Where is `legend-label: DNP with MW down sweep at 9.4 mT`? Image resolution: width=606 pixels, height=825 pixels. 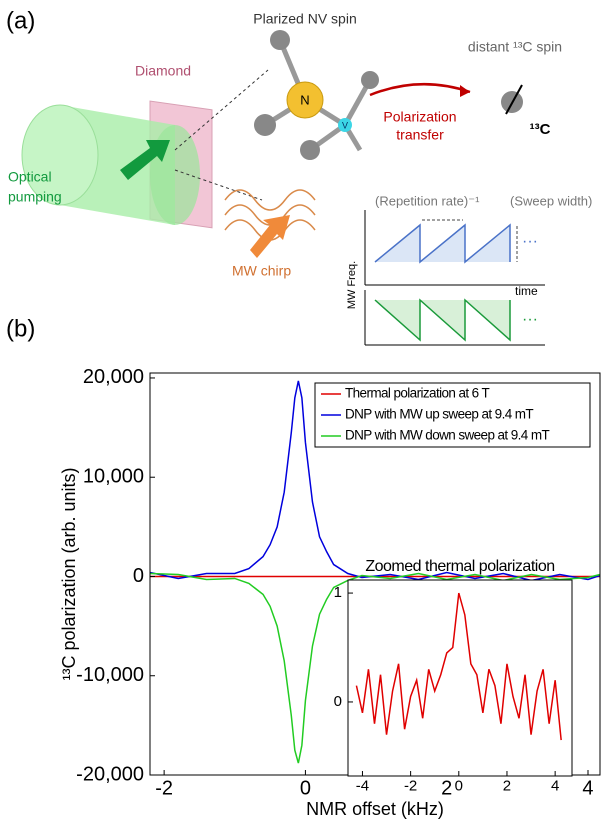 legend-label: DNP with MW down sweep at 9.4 mT is located at coordinates (447, 435).